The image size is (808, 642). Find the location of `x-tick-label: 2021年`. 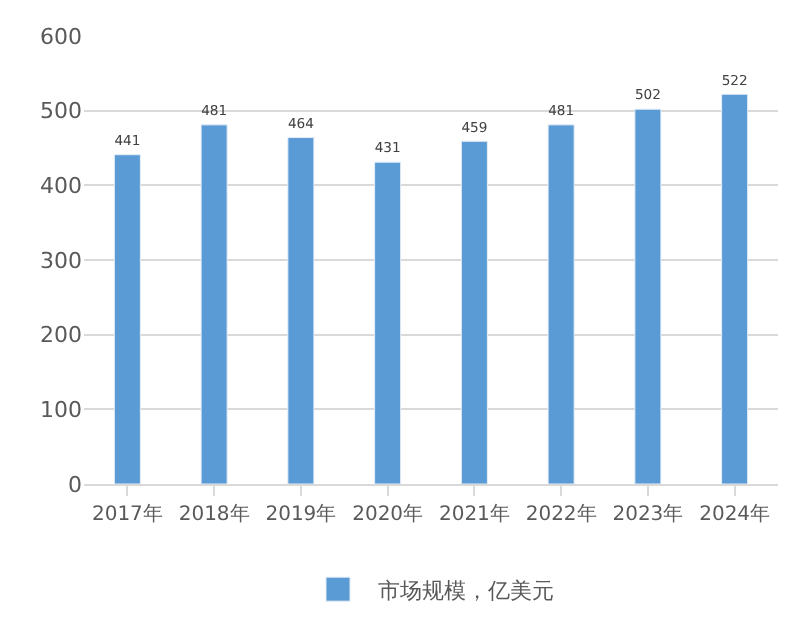

x-tick-label: 2021年 is located at coordinates (474, 514).